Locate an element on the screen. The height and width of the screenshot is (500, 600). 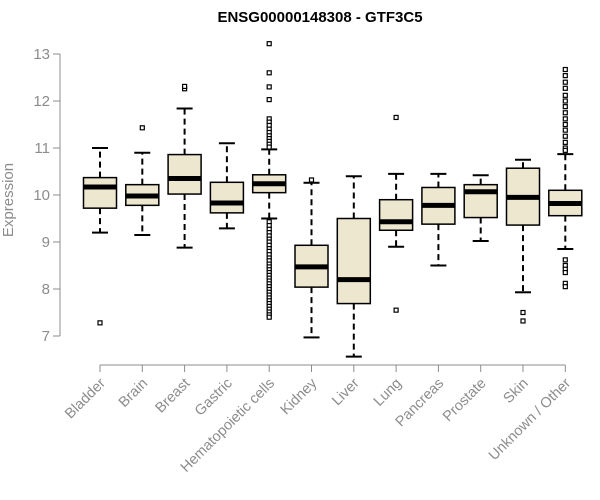
y-tick-label: 13 is located at coordinates (41, 54).